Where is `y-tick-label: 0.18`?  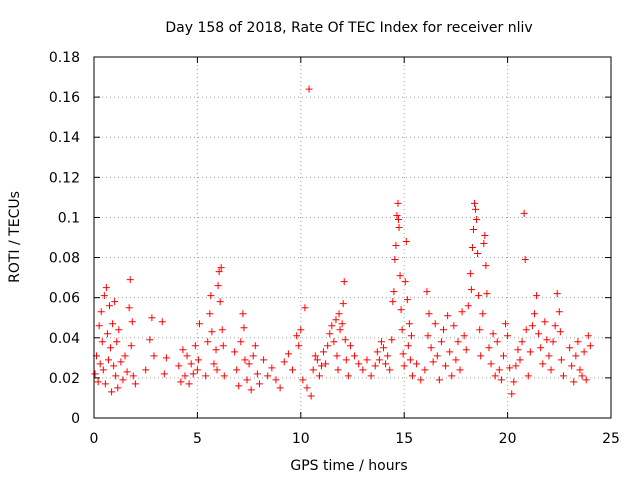 y-tick-label: 0.18 is located at coordinates (64, 58).